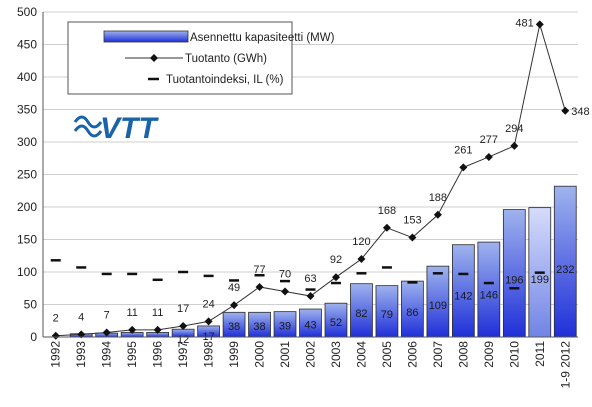 This screenshot has height=407, width=592. Describe the element at coordinates (146, 36) in the screenshot. I see `legend-bar-swatch` at that location.